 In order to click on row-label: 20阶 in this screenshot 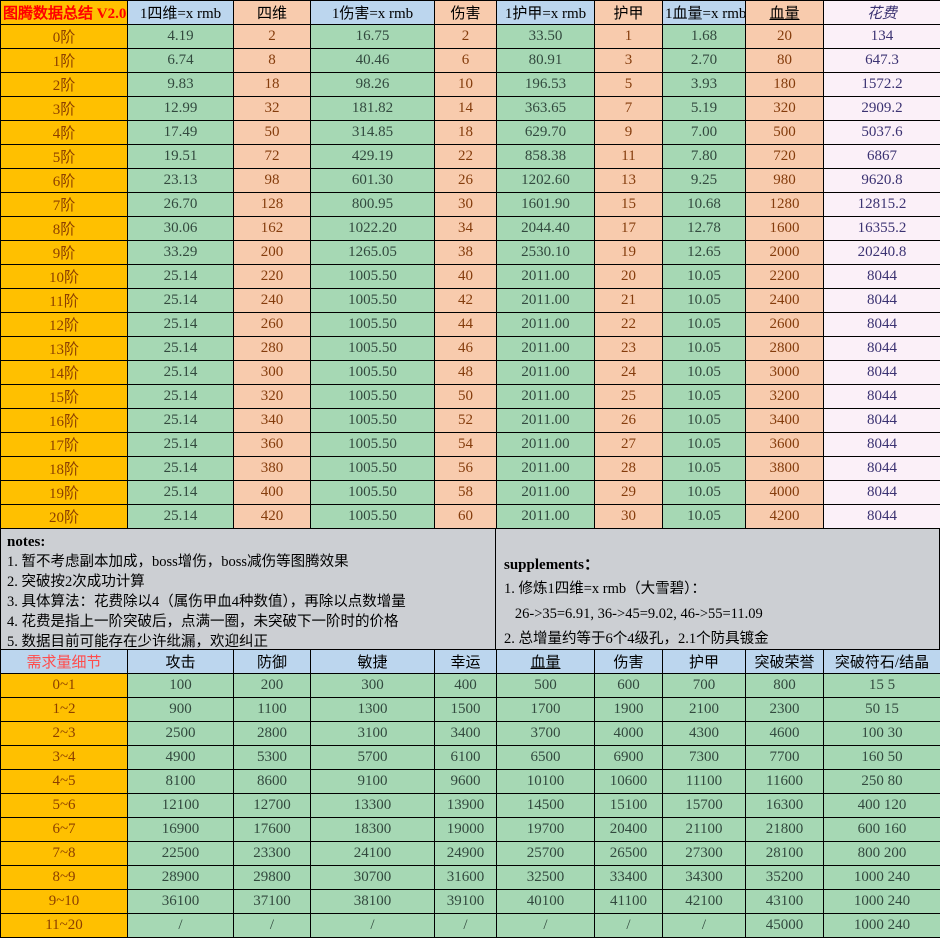, I will do `click(64, 517)`.